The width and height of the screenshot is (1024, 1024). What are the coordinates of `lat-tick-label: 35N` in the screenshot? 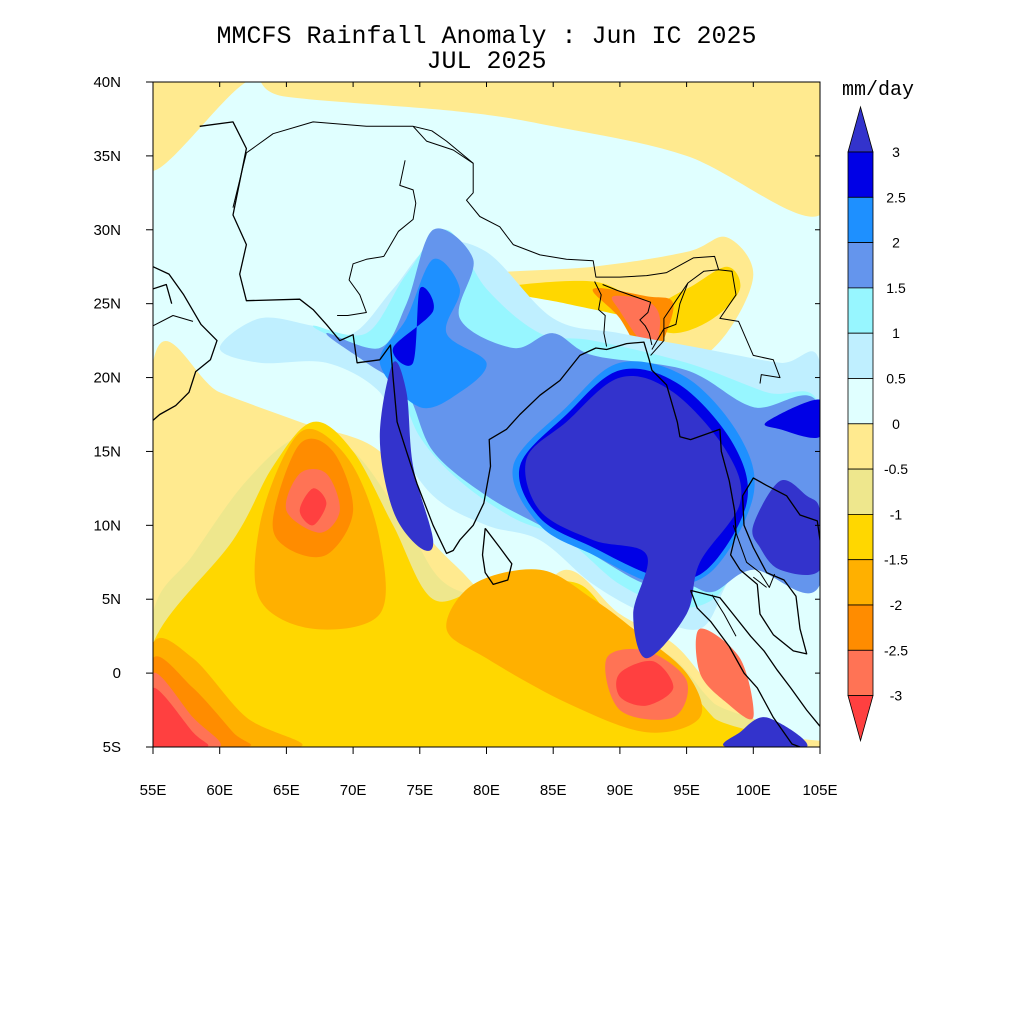 It's located at (107, 156).